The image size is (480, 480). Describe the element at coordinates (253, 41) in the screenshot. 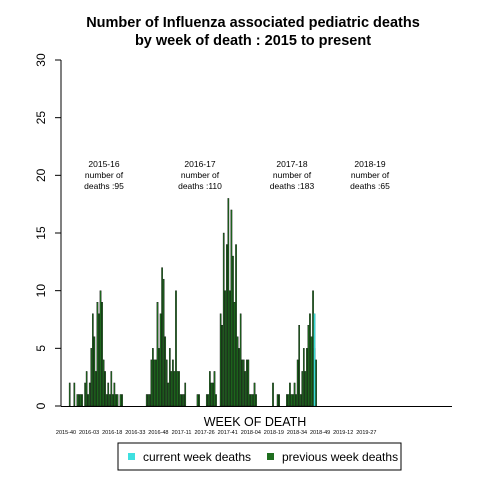

I see `chart-subtitle: by week of death : 2015 to present` at that location.